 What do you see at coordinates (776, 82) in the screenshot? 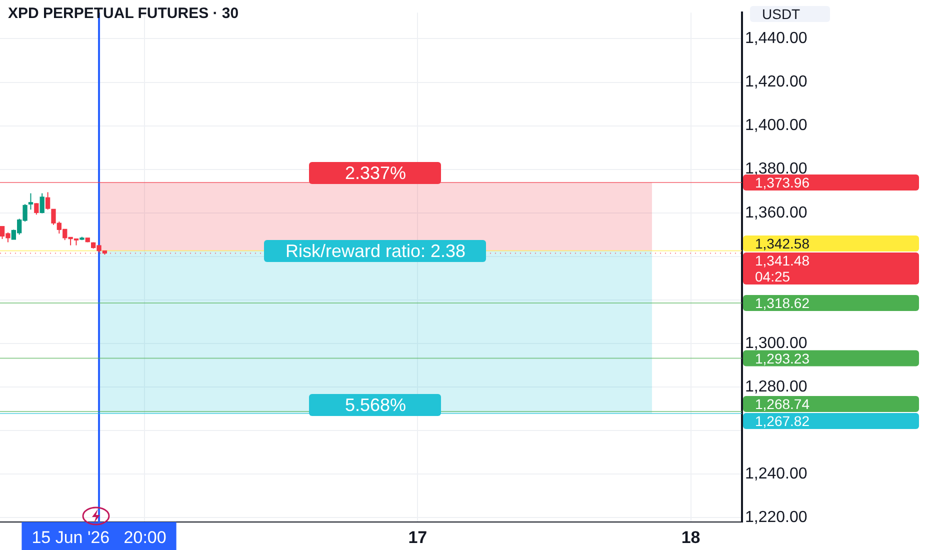
I see `y-tick-label: 1,420.00` at bounding box center [776, 82].